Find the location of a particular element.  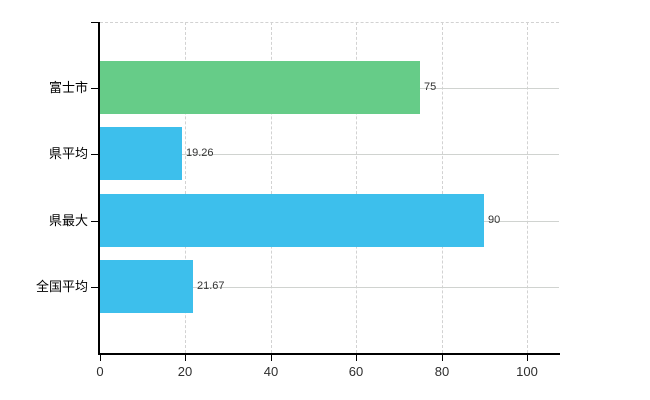

category-label: 富士市 is located at coordinates (68, 87).